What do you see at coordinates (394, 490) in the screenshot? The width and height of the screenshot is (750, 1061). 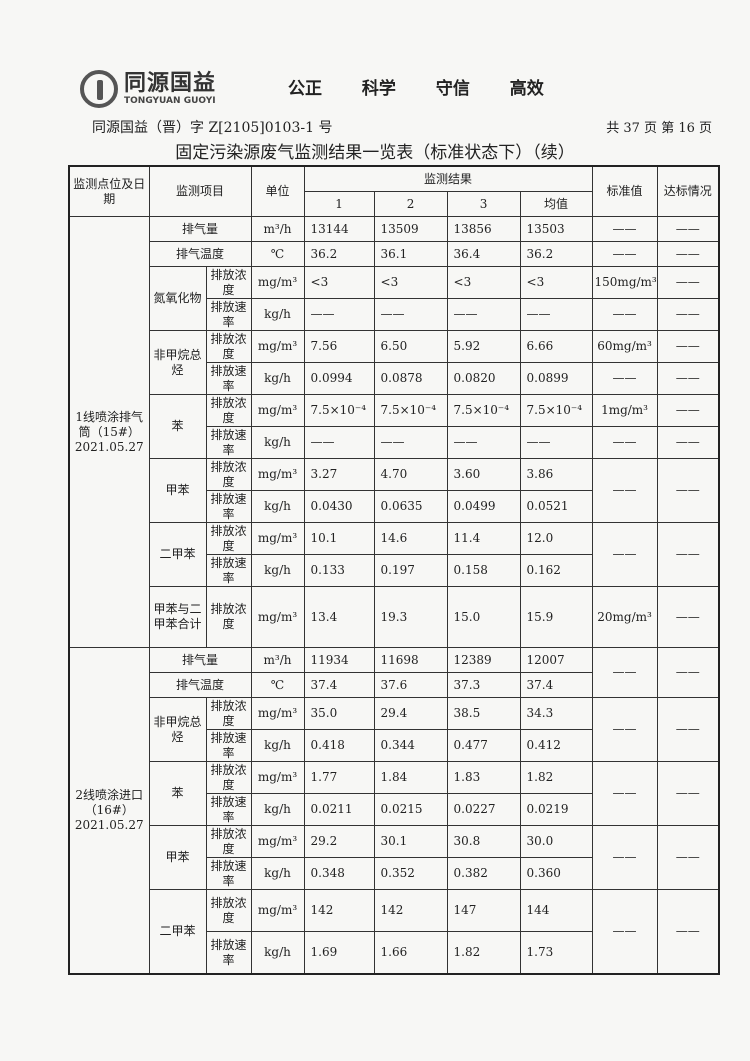 I see `table-row: 甲苯 排放浓度 mg/m³ 3.27 4.70 3.60 3.86 —— ——` at bounding box center [394, 490].